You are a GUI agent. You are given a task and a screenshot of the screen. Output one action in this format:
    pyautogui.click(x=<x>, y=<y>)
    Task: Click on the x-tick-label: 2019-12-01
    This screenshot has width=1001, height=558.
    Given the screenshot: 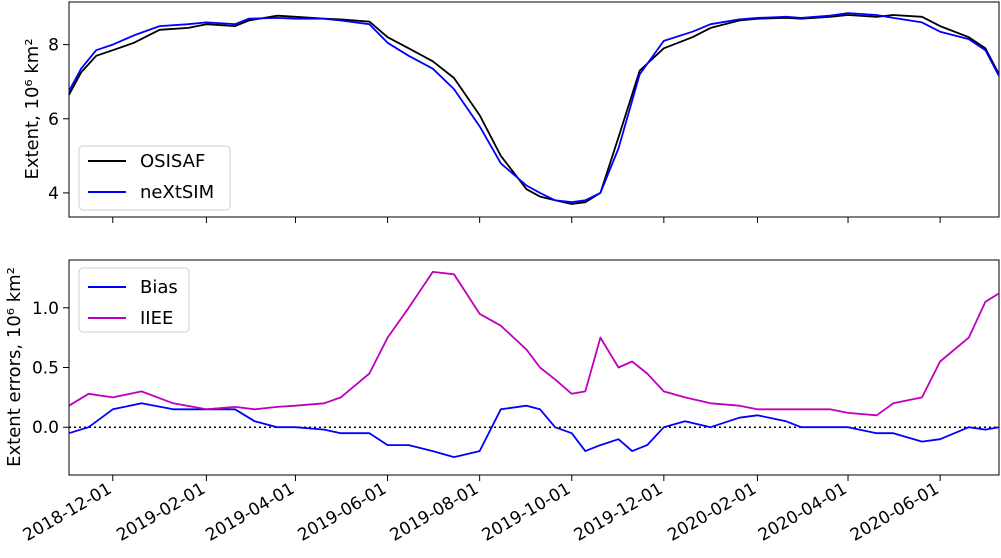 What is the action you would take?
    pyautogui.click(x=619, y=512)
    